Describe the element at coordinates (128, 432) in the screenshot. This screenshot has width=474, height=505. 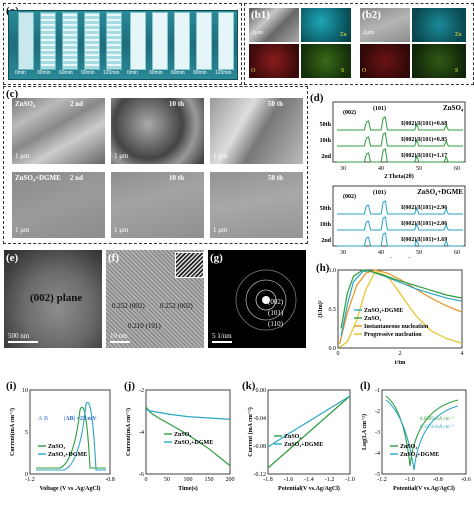
I see `j-ylabel: Current(mA cm⁻²)` at that location.